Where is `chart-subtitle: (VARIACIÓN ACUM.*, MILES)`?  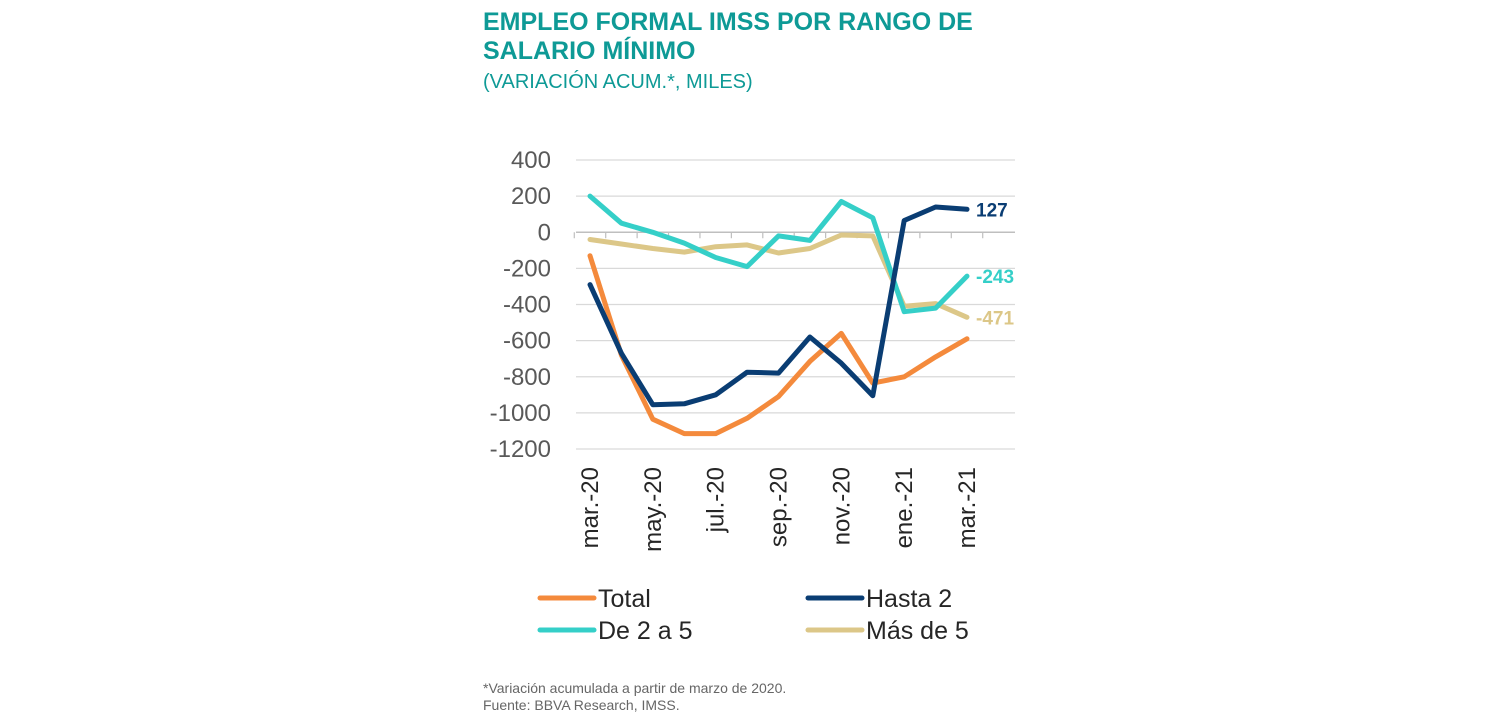
chart-subtitle: (VARIACIÓN ACUM.*, MILES) is located at coordinates (618, 82).